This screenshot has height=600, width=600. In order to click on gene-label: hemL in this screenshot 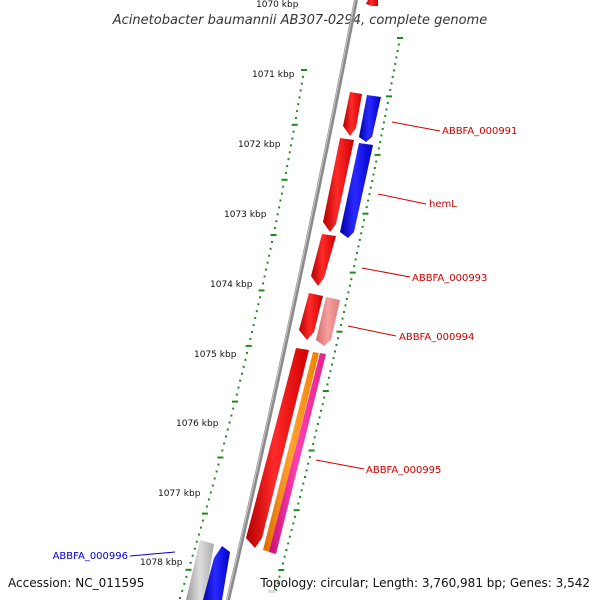, I will do `click(443, 204)`.